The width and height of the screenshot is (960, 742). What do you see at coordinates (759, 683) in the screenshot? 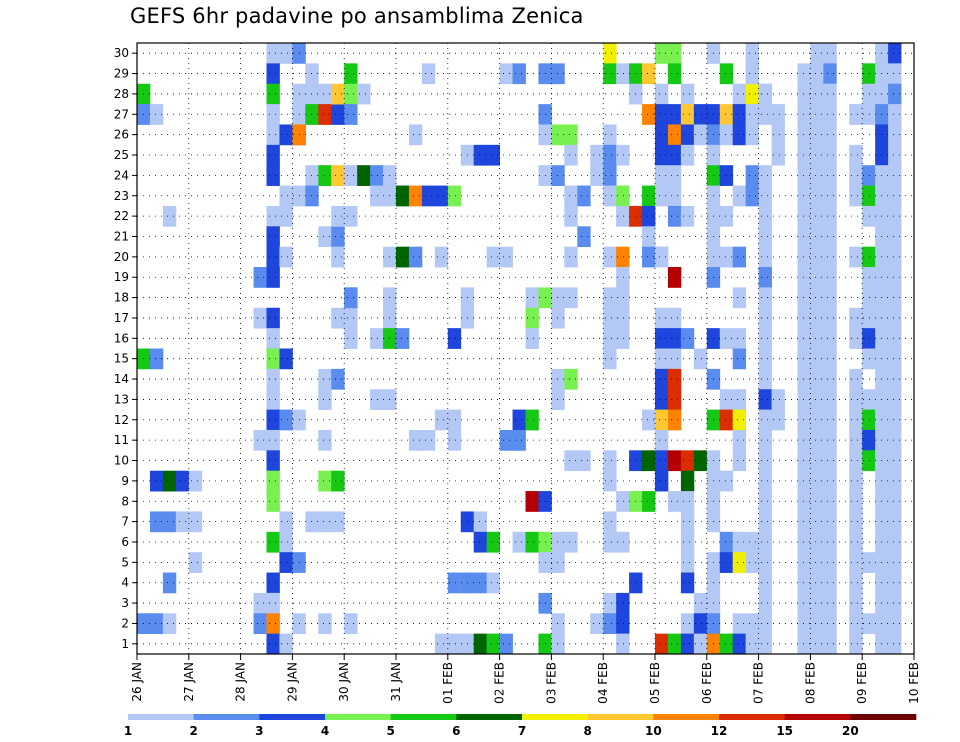
I see `x-tick-label: 07 FEB` at bounding box center [759, 683].